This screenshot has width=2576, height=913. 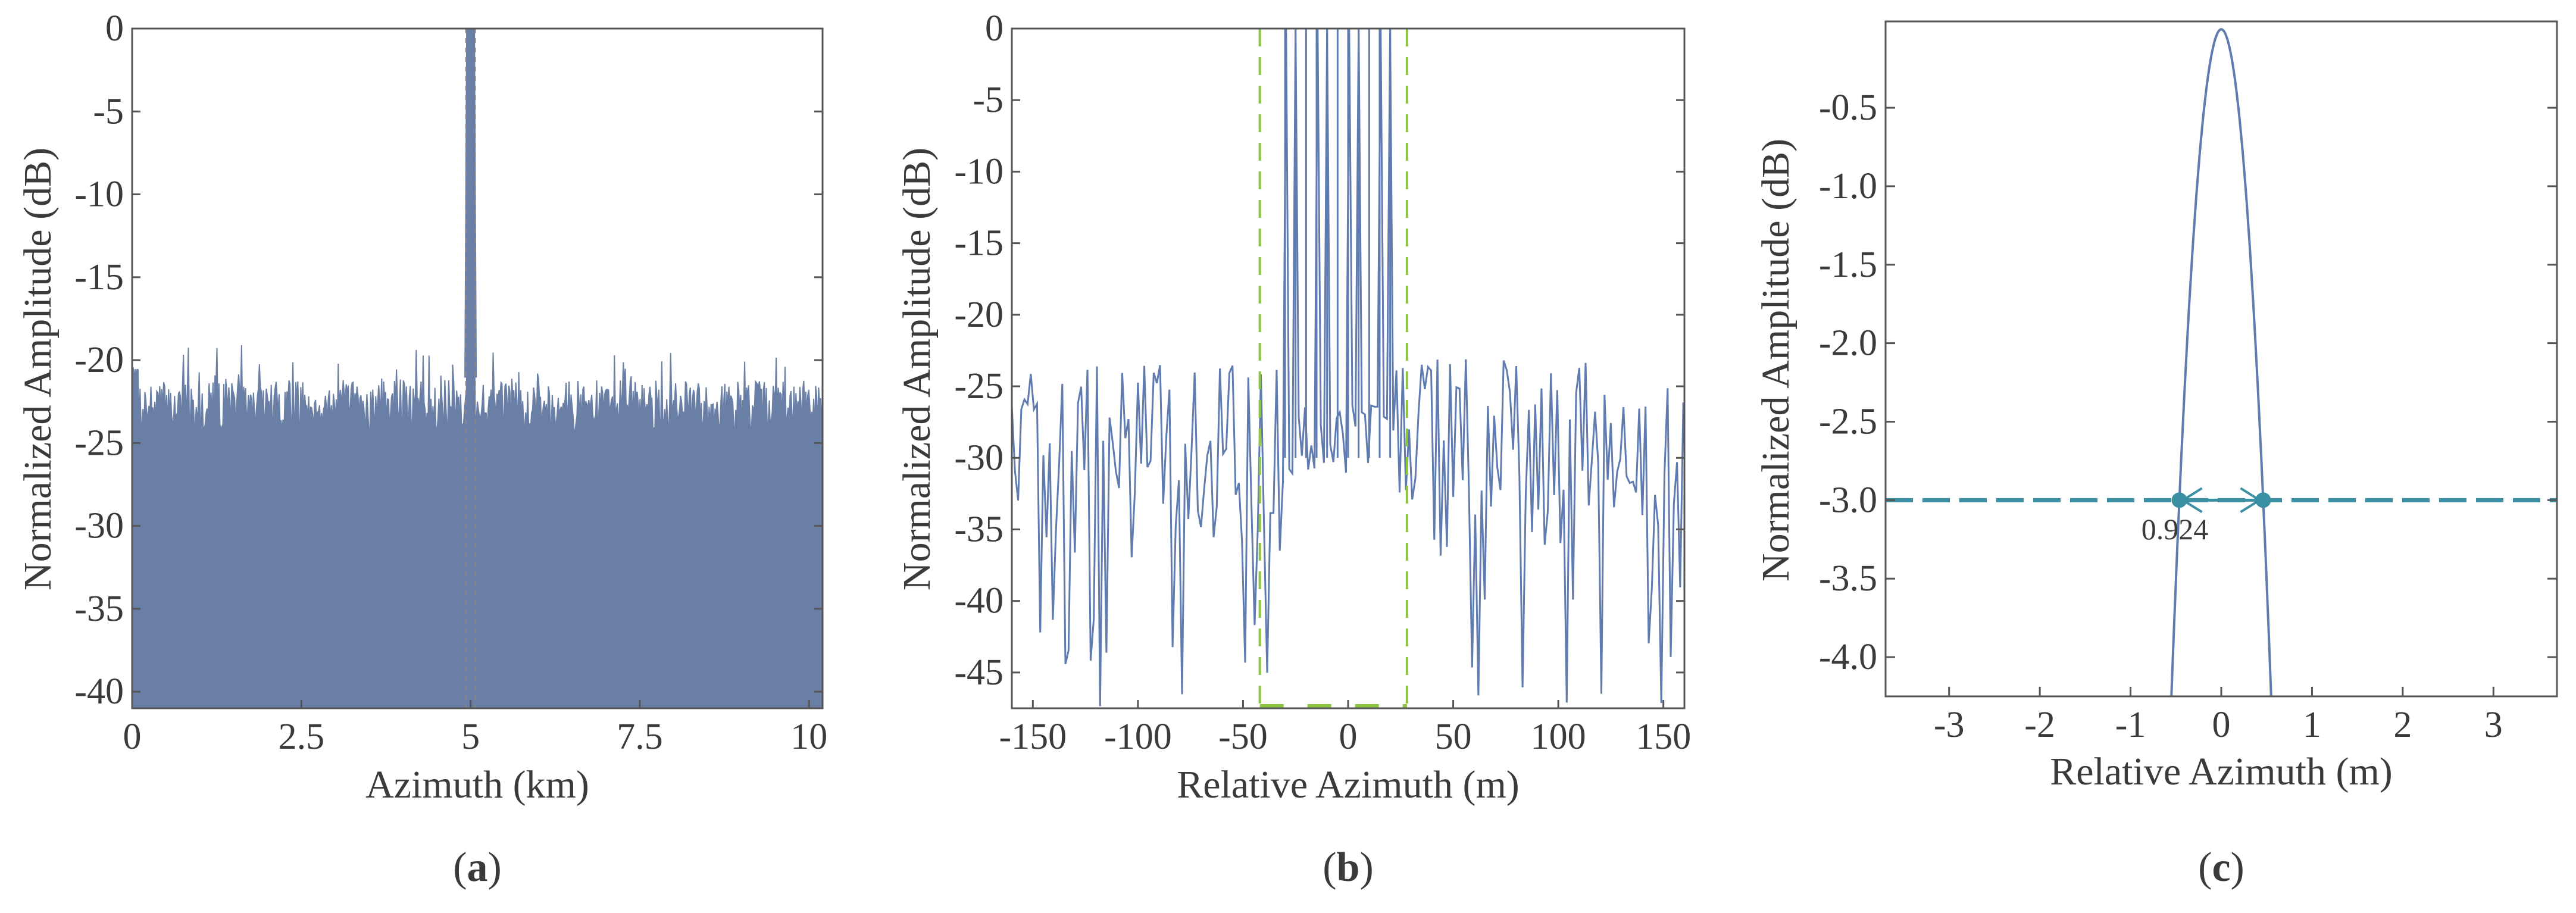 I want to click on panel-c-caption-letter: c, so click(x=2221, y=867).